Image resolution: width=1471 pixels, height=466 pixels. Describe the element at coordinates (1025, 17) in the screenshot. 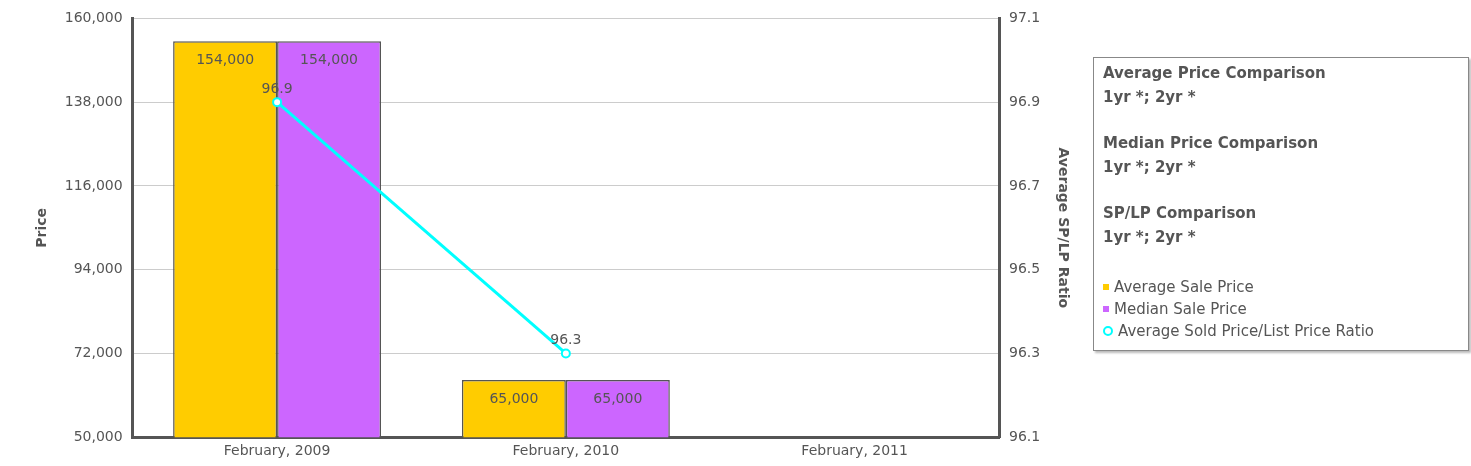

I see `y2-tick-label: 97.1` at that location.